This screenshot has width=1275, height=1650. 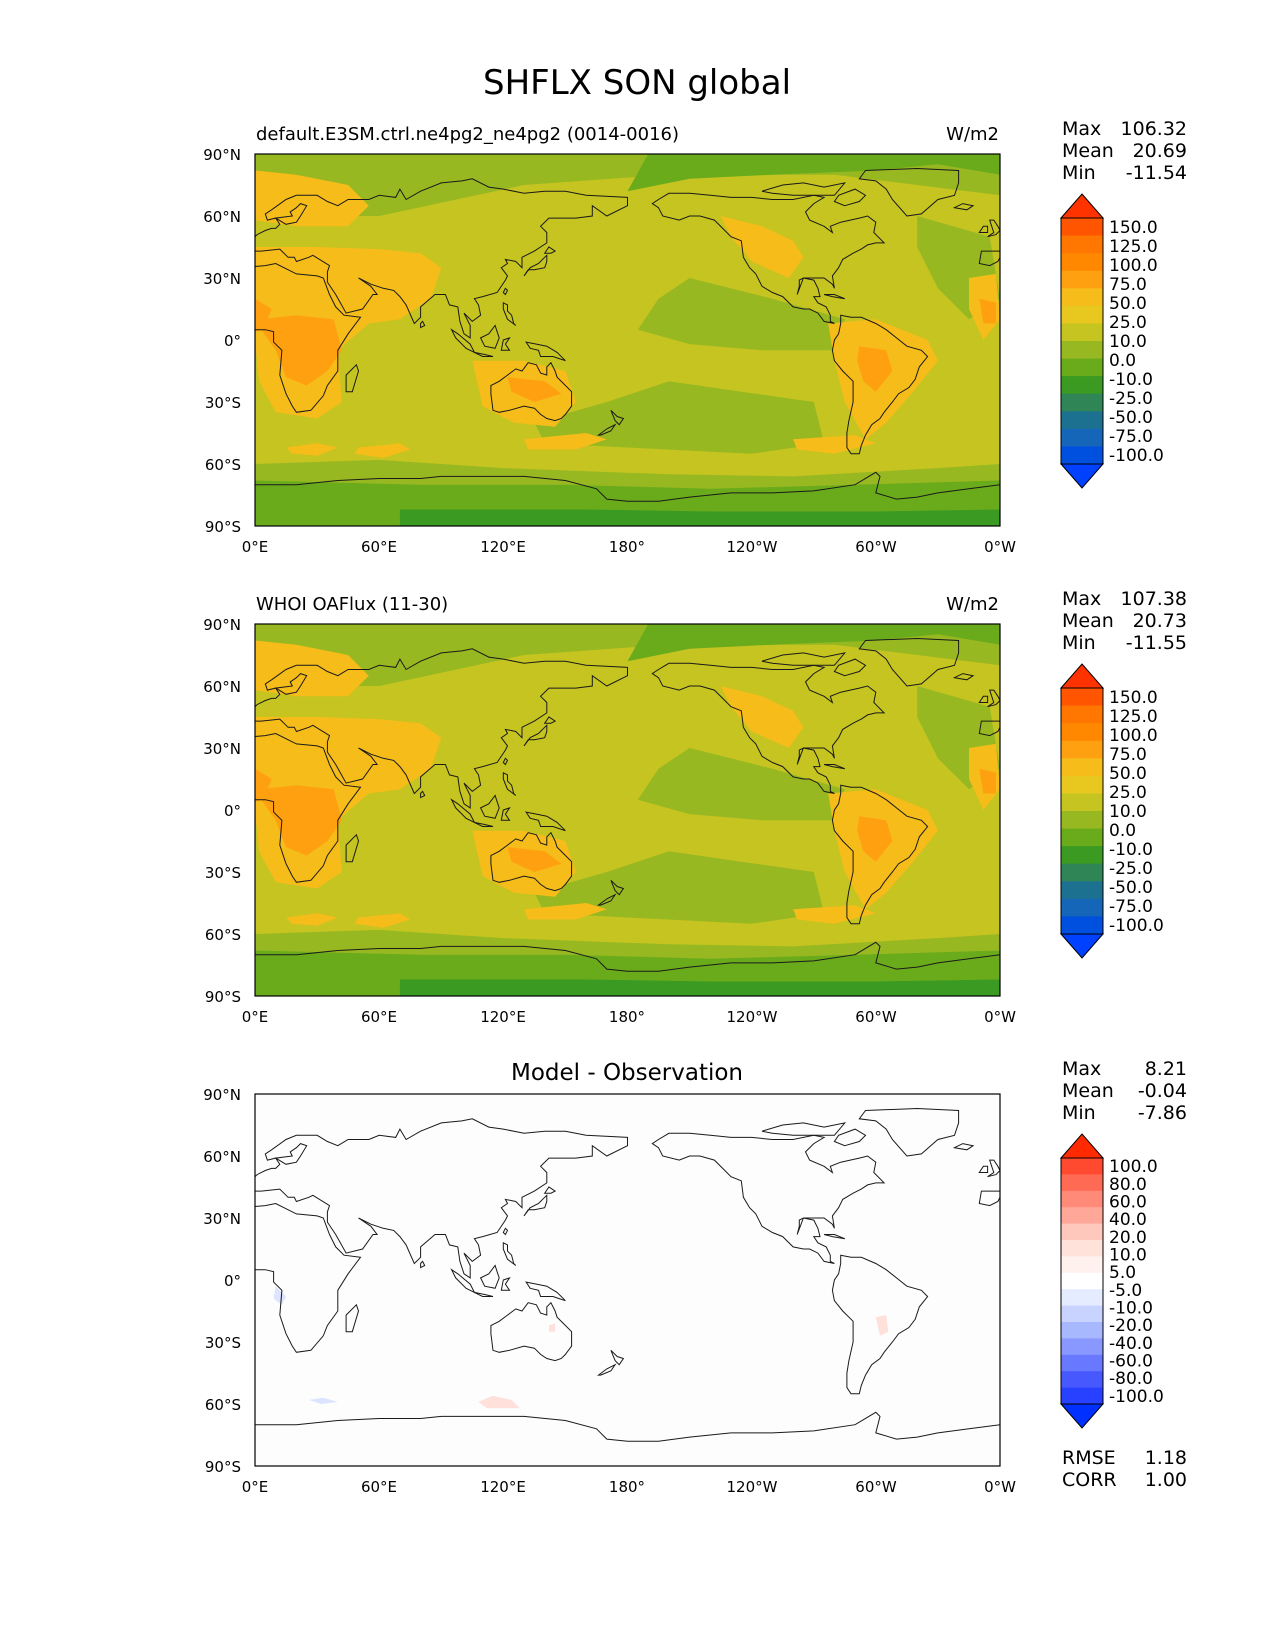 I want to click on lon-tick-label: 0°W, so click(x=1000, y=547).